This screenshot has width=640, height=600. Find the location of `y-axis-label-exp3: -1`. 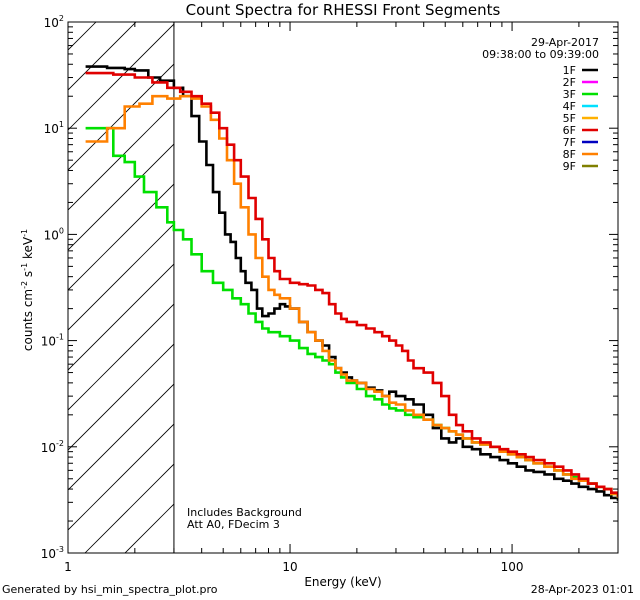

y-axis-label-exp3: -1 is located at coordinates (24, 233).